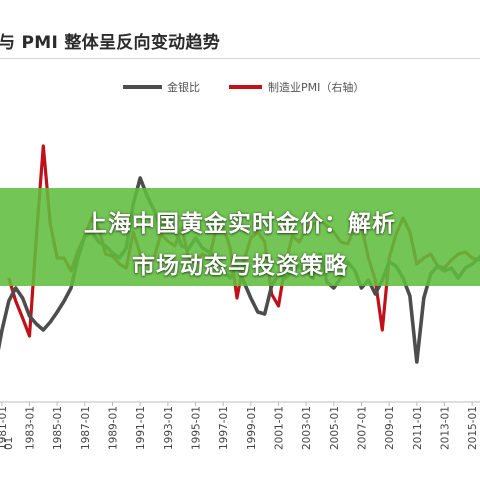 Image resolution: width=480 pixels, height=480 pixels. What do you see at coordinates (240, 58) in the screenshot?
I see `title-divider` at bounding box center [240, 58].